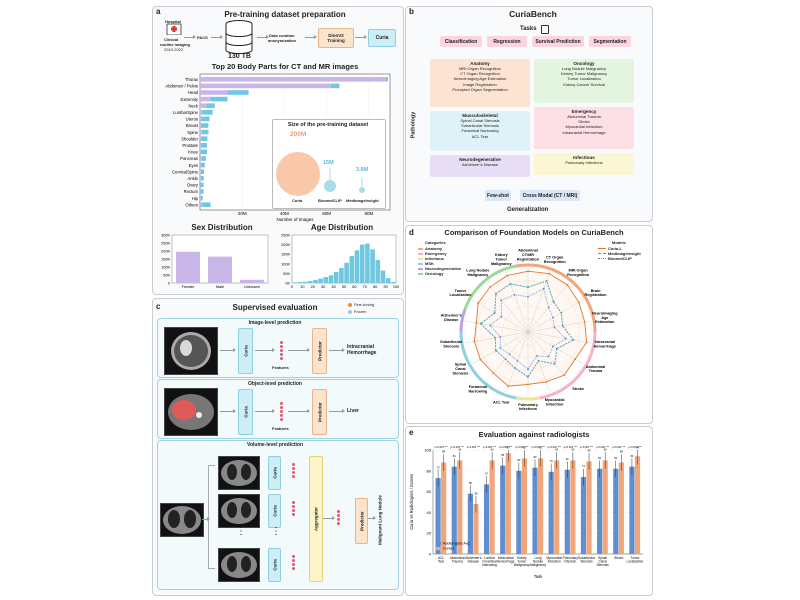 The width and height of the screenshot is (800, 600). What do you see at coordinates (360, 311) in the screenshot?
I see `legend-frozen: Frozen` at bounding box center [360, 311].